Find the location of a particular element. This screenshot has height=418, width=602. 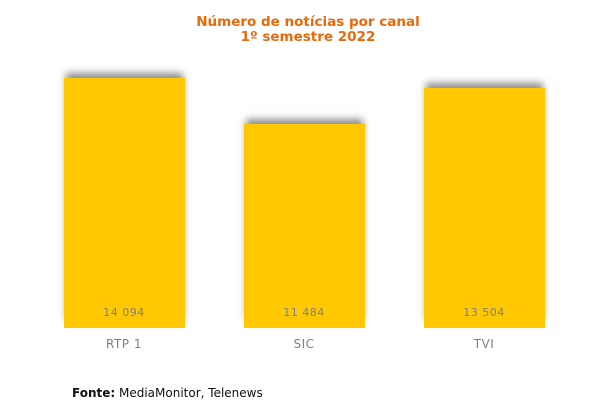

bar-value-label: 11 484 is located at coordinates (304, 312).